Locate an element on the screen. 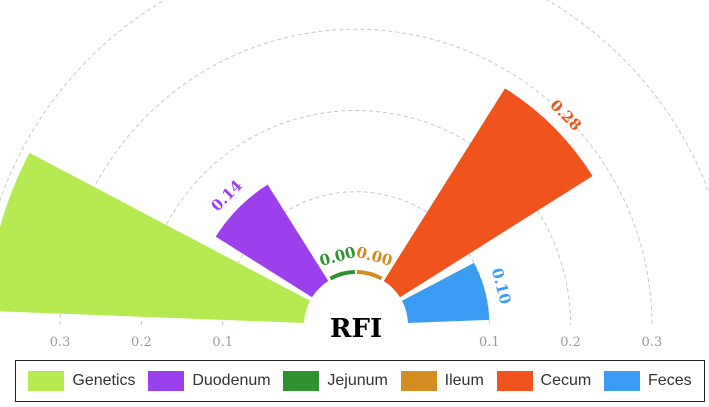 This screenshot has height=407, width=709. legend-item-genetics: Genetics is located at coordinates (82, 381).